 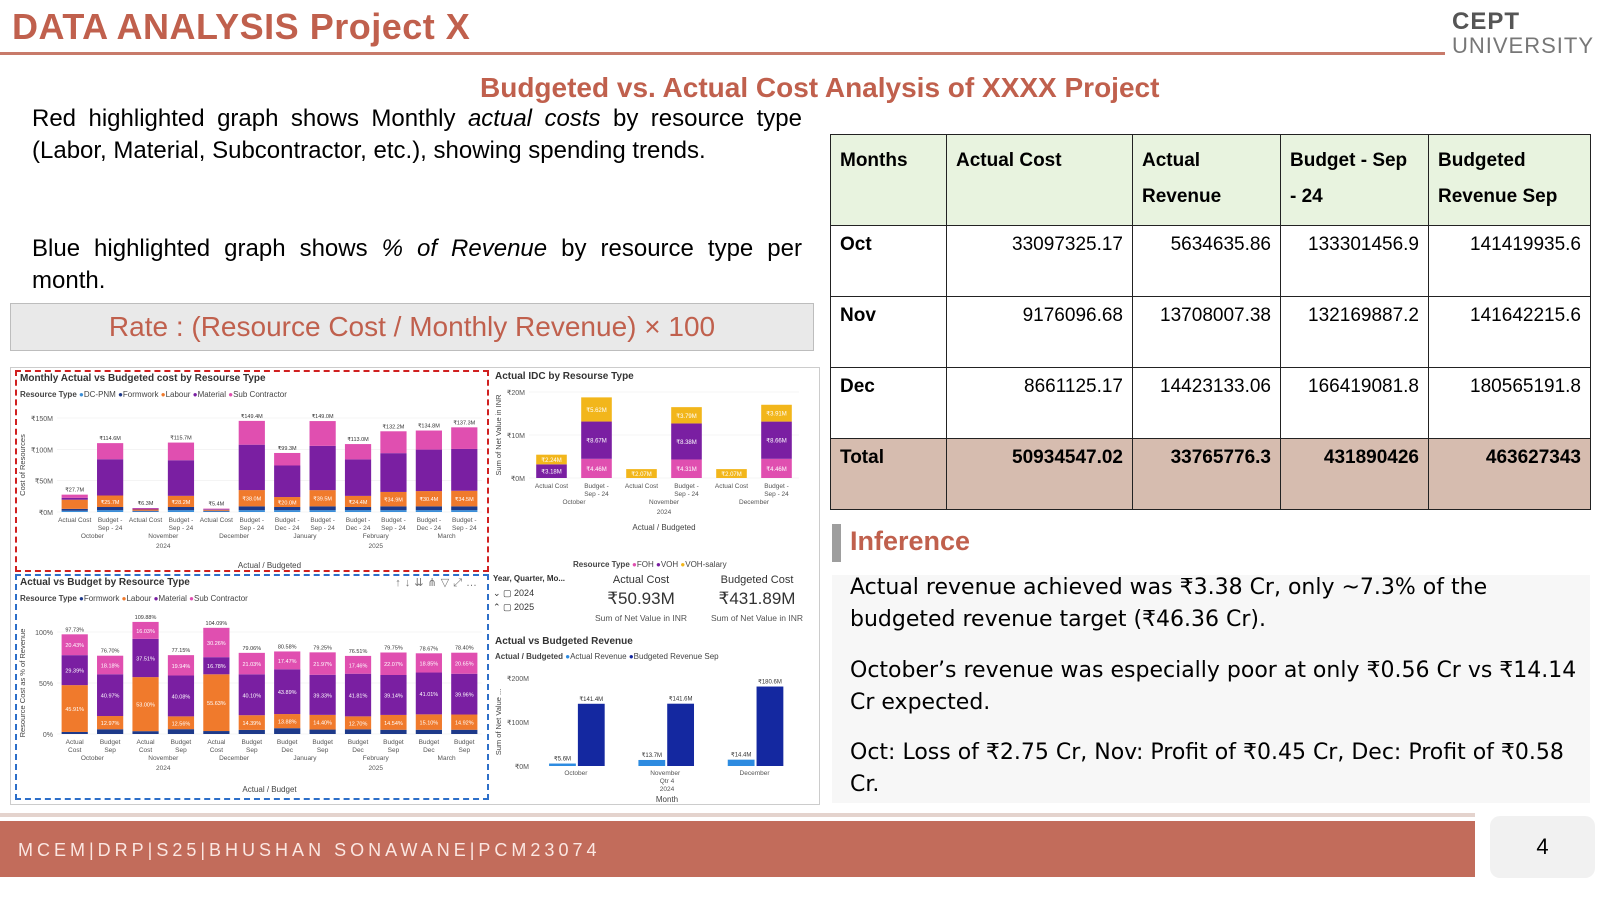 What do you see at coordinates (358, 652) in the screenshot?
I see `total-data-label: 76.51%` at bounding box center [358, 652].